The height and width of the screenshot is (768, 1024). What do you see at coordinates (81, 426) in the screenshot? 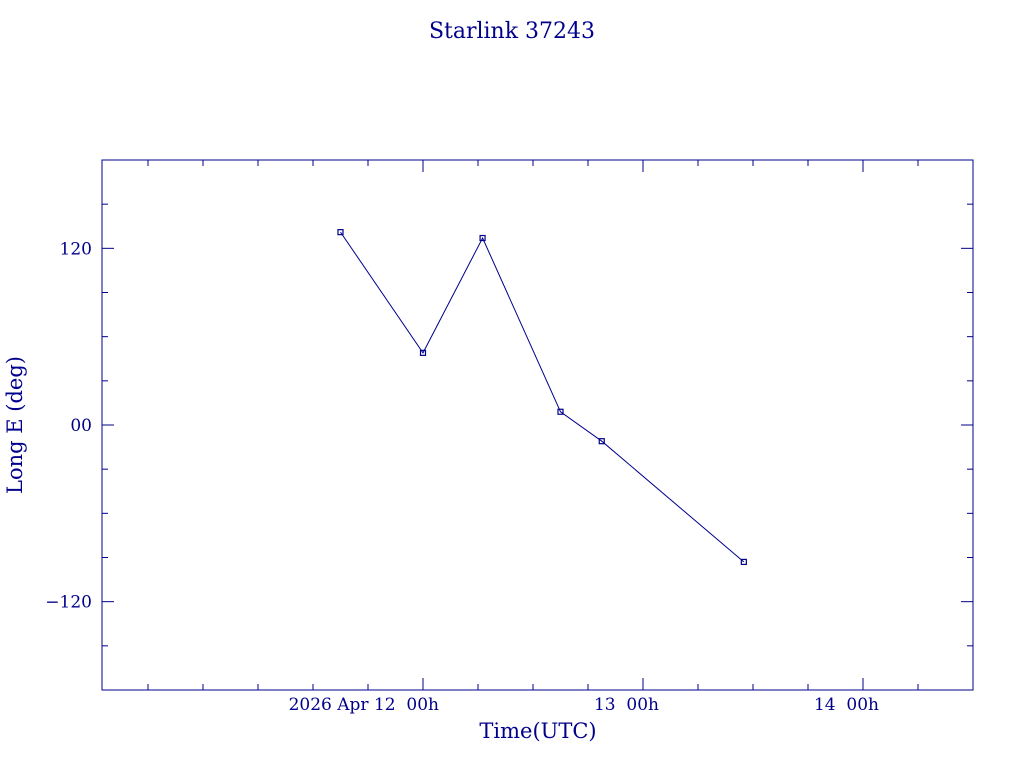
I see `y-tick-label: 00` at bounding box center [81, 426].